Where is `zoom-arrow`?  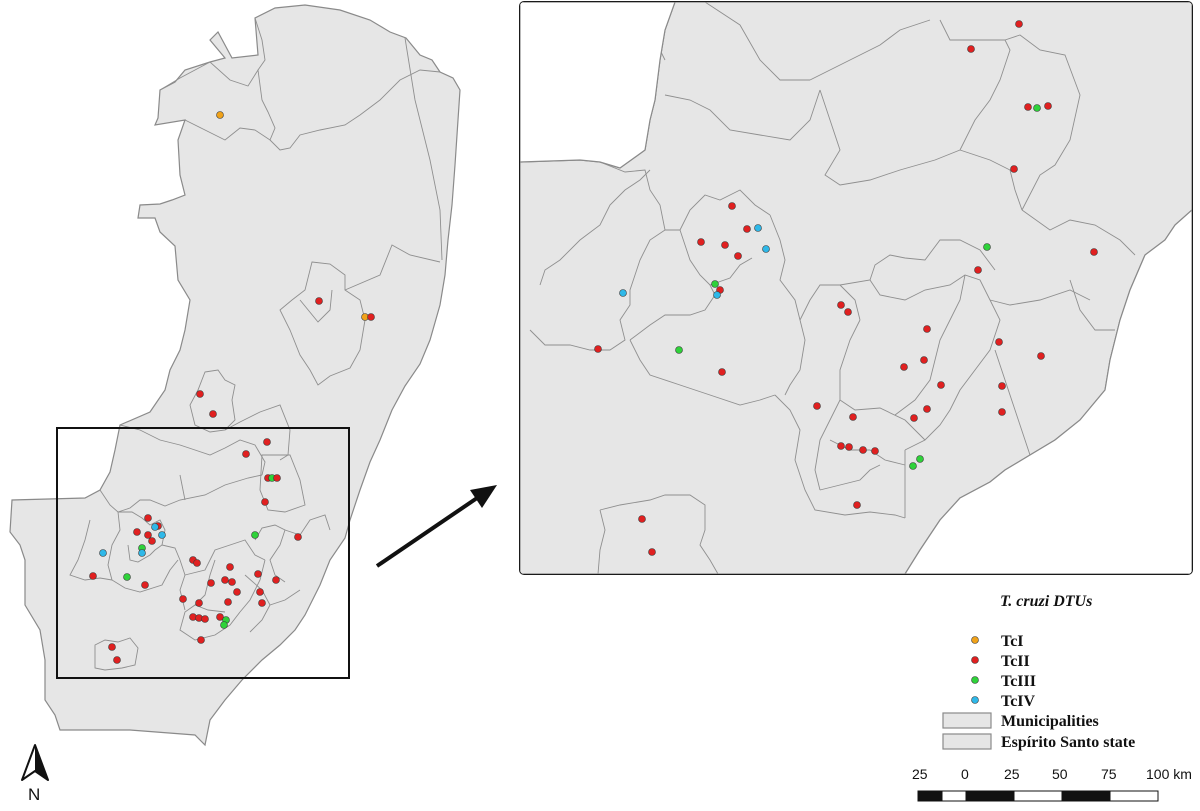
zoom-arrow is located at coordinates (436, 526).